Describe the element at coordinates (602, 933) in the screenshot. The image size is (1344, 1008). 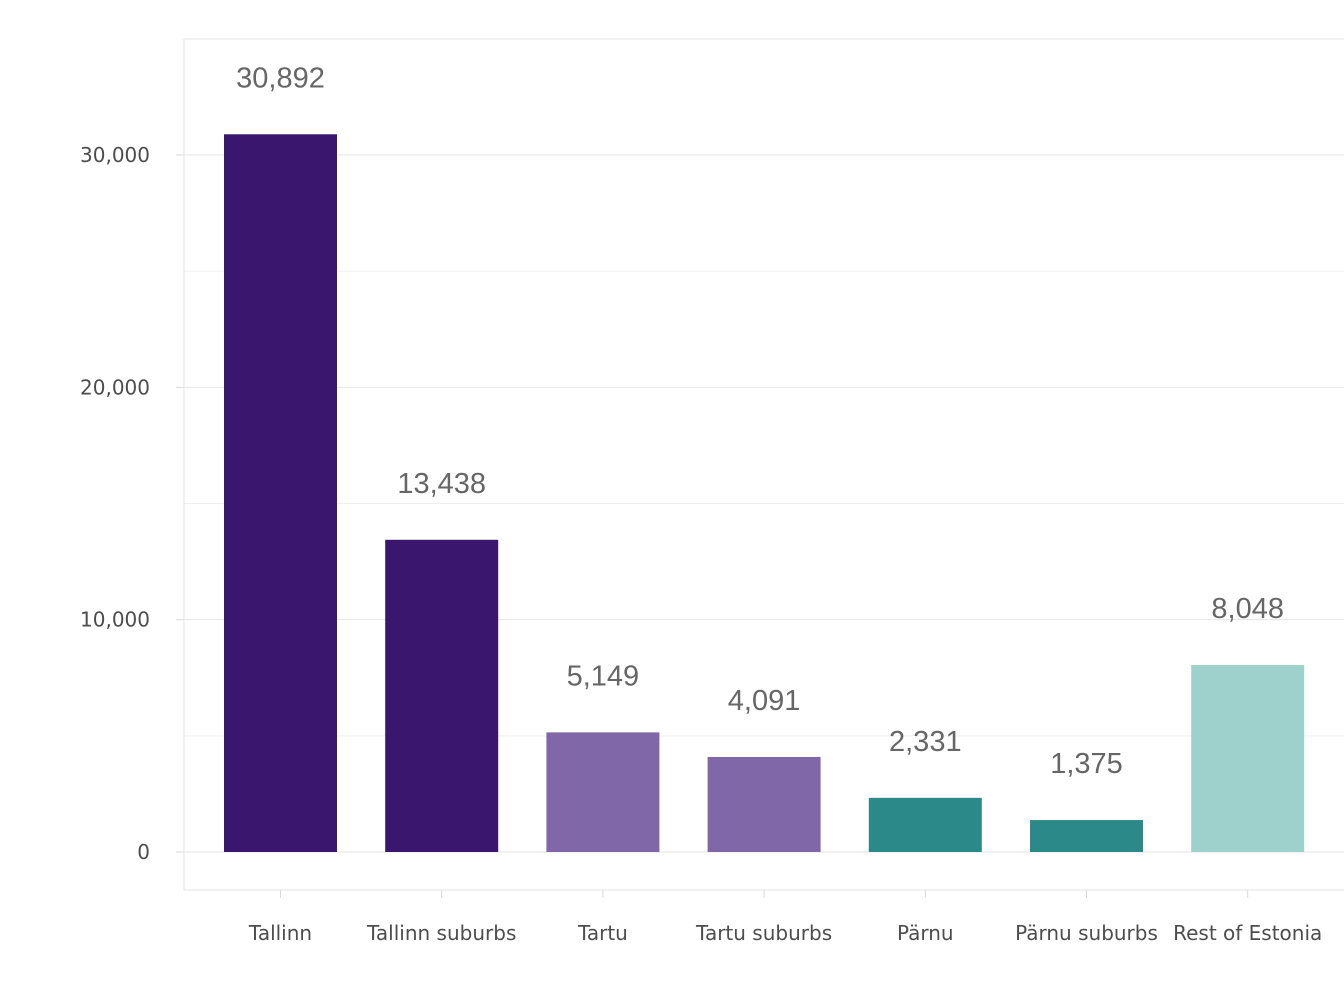
I see `x-tick-label: Tartu` at that location.